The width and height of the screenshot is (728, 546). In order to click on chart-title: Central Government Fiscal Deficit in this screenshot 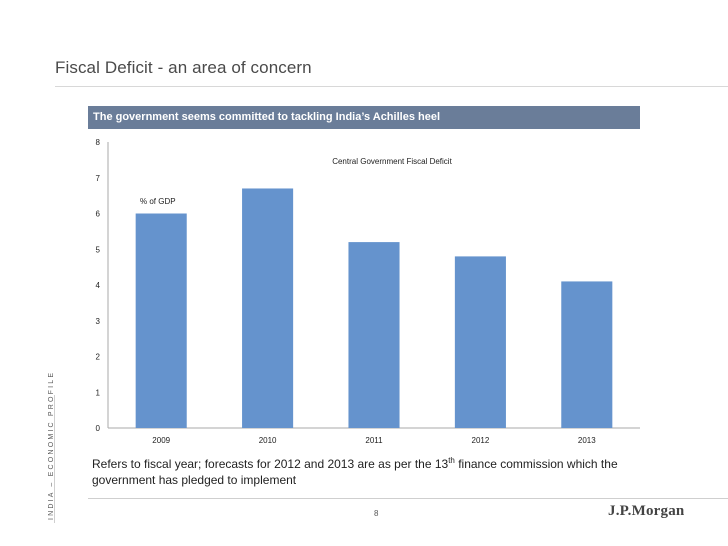, I will do `click(392, 161)`.